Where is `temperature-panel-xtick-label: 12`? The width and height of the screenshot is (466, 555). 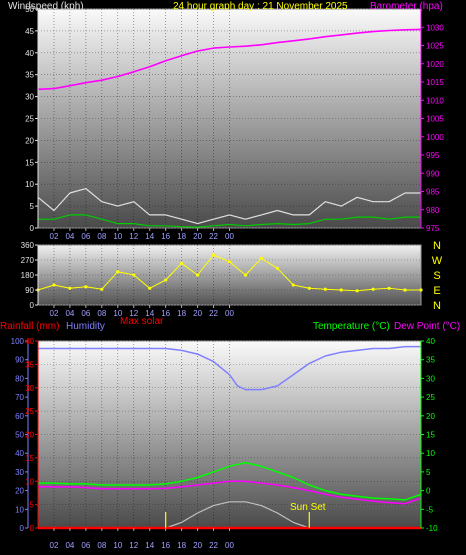
temperature-panel-xtick-label: 12 is located at coordinates (133, 545).